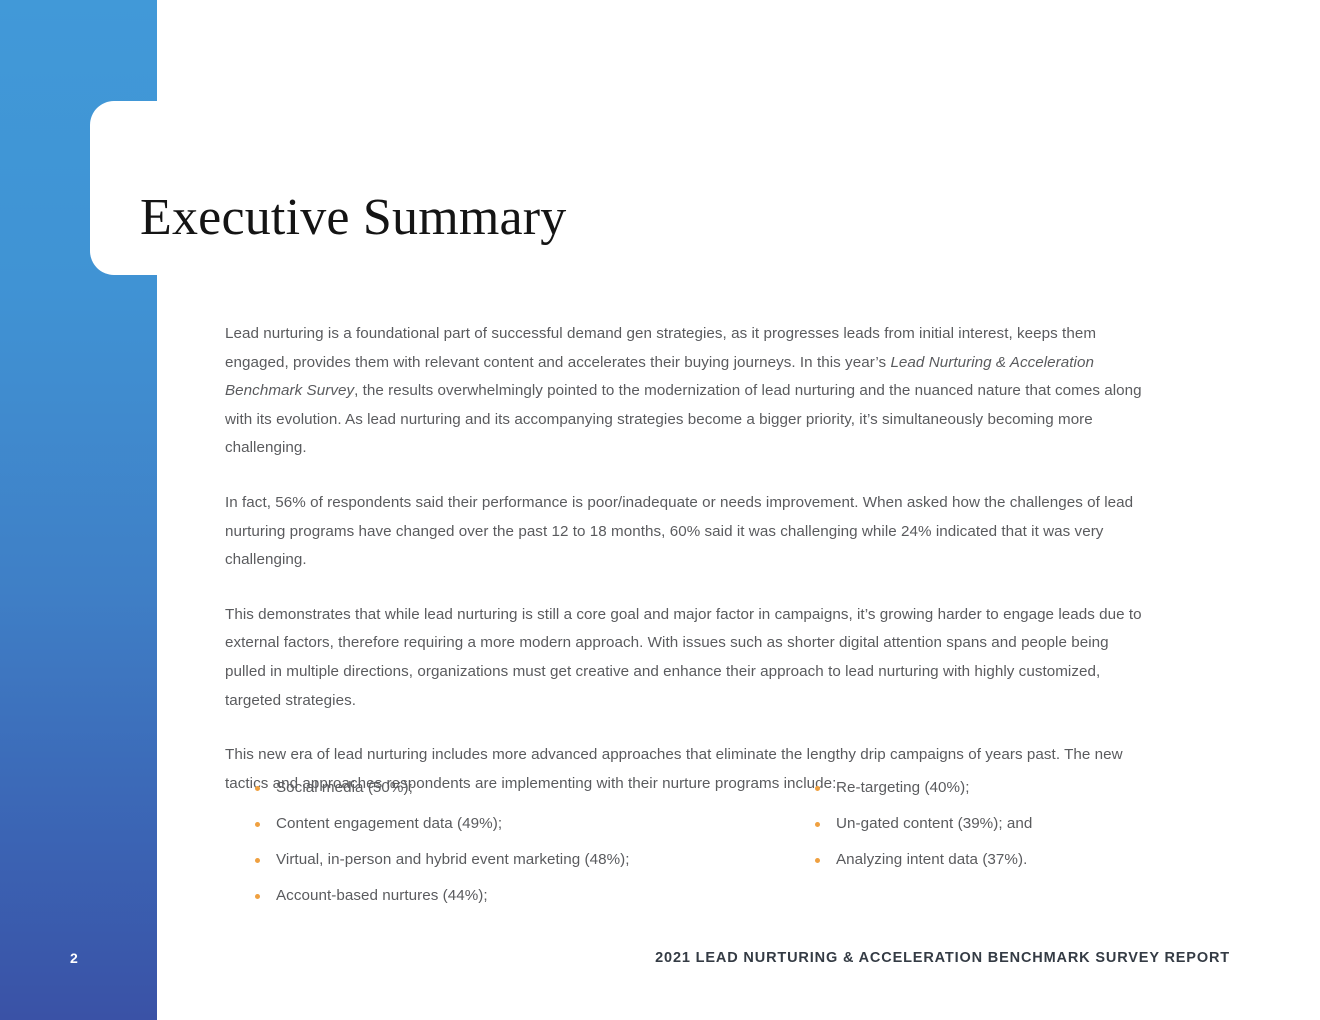 The width and height of the screenshot is (1320, 1020). What do you see at coordinates (903, 787) in the screenshot?
I see `list-item-label: Re-targeting (40%);` at bounding box center [903, 787].